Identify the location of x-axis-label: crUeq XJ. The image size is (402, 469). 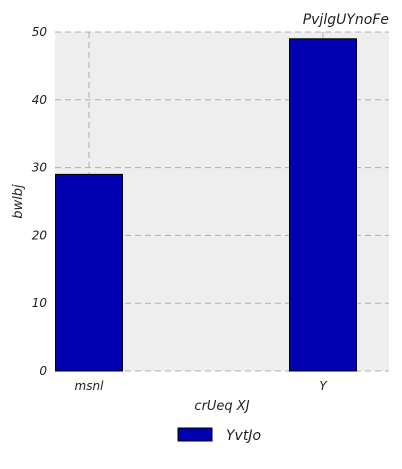
(221, 406).